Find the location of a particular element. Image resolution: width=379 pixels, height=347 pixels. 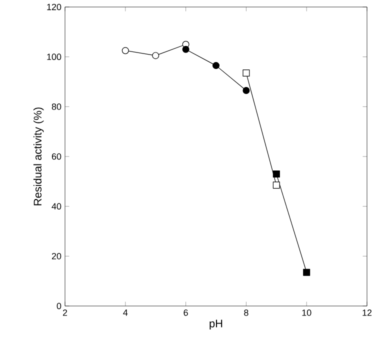

x-tick-label: 12 is located at coordinates (367, 313).